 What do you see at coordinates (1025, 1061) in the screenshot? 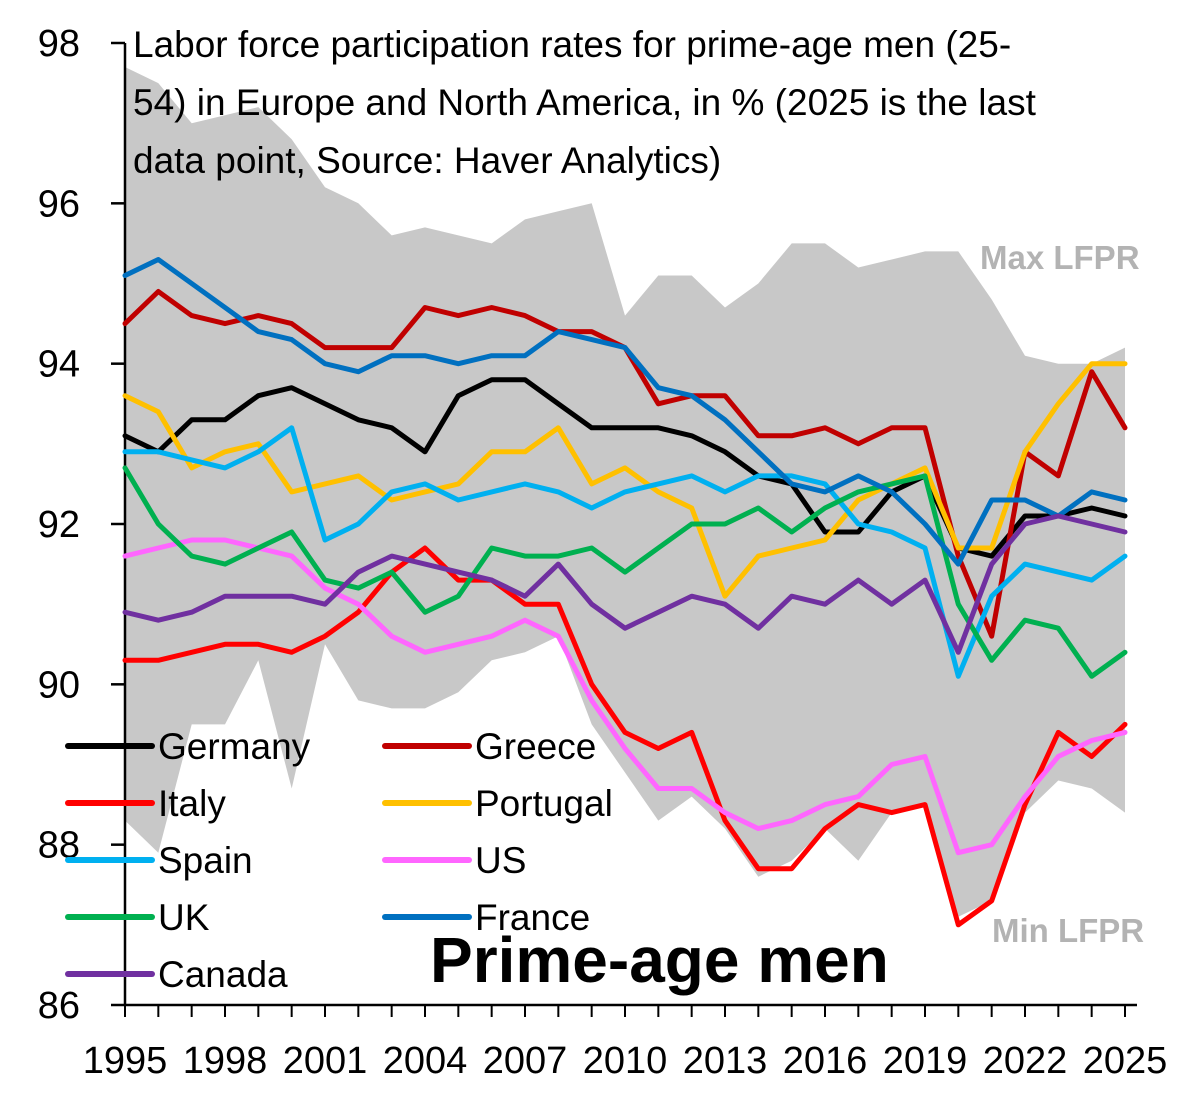
I see `x-tick-label: 2022` at bounding box center [1025, 1061].